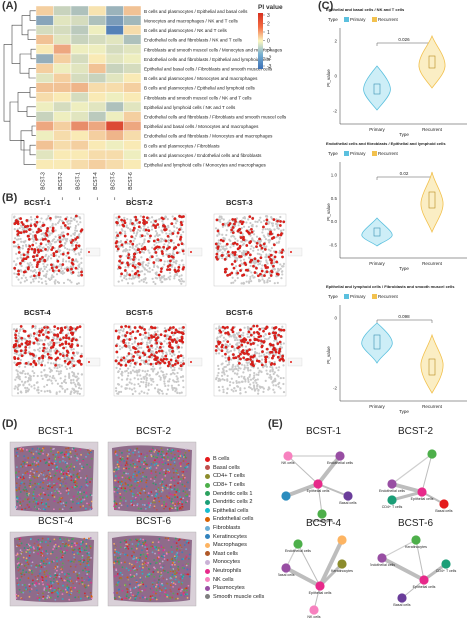 The height and width of the screenshot is (626, 474). I want to click on spatial-map-title: BCST-4, so click(37, 312).